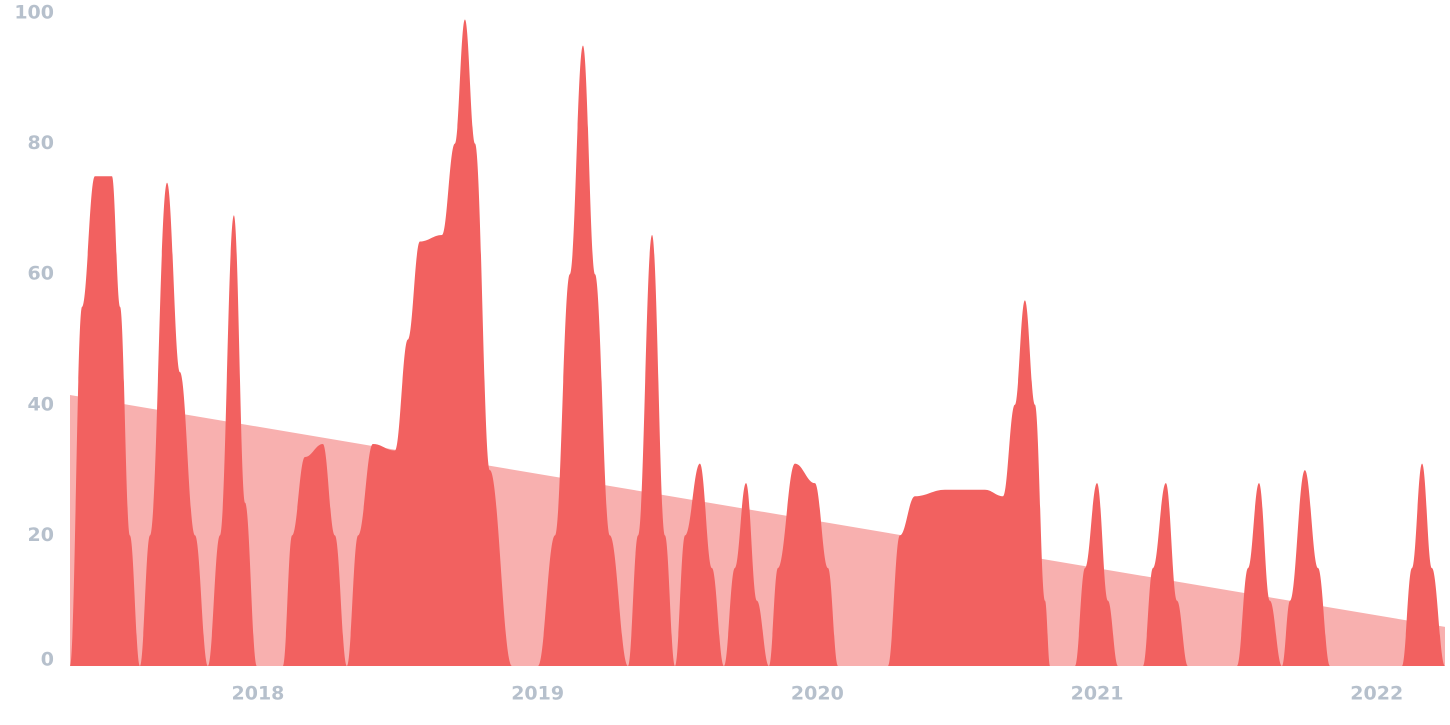  I want to click on y-tick-label: 0, so click(47, 660).